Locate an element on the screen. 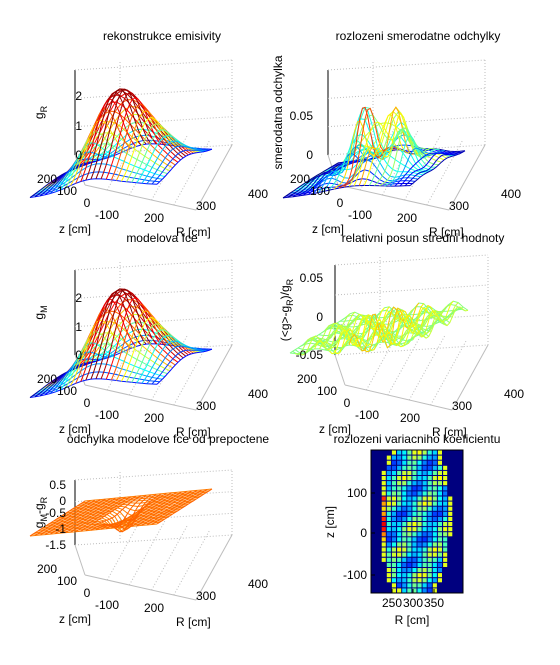 The height and width of the screenshot is (665, 560). z-tick-label: -1.5 is located at coordinates (55, 545).